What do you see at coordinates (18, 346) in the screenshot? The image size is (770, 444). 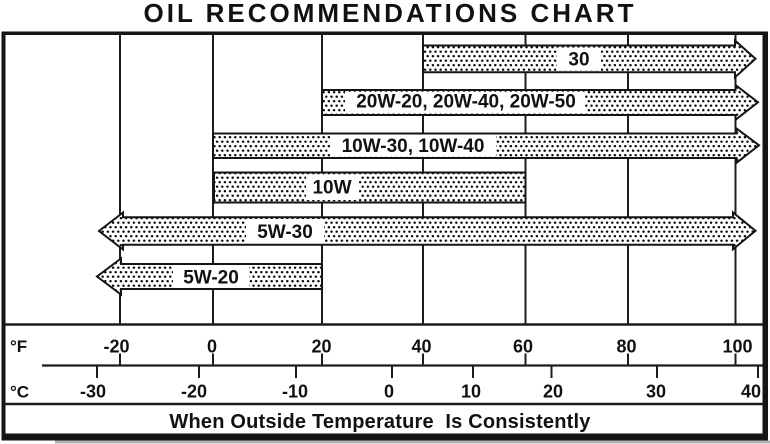 I see `svg-text: °F` at bounding box center [18, 346].